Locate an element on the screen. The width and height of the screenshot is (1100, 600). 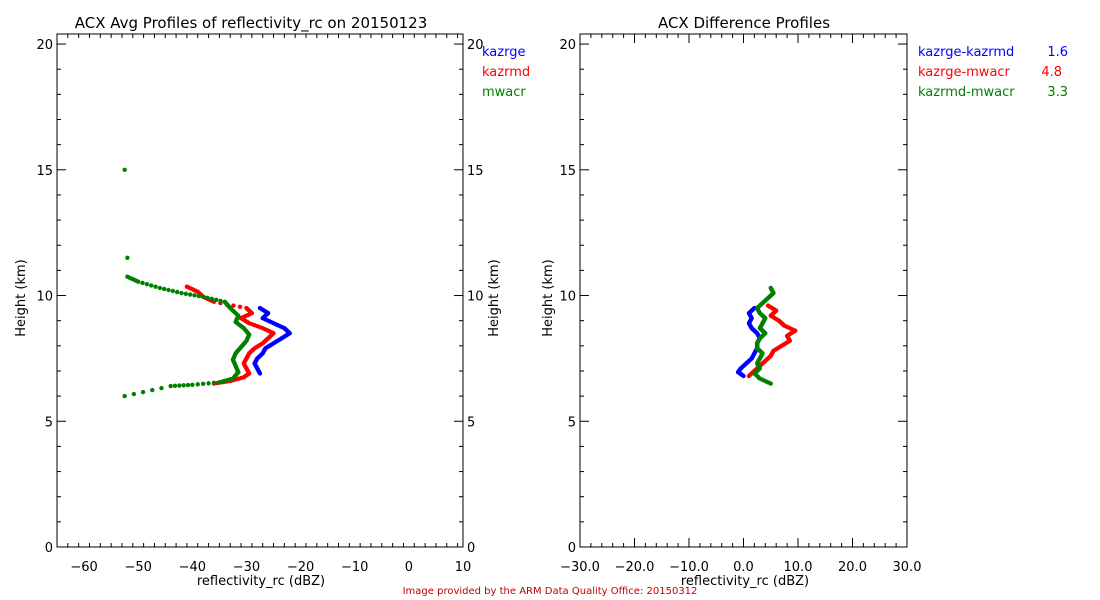
right-y-tick-label: 0 is located at coordinates (572, 548).